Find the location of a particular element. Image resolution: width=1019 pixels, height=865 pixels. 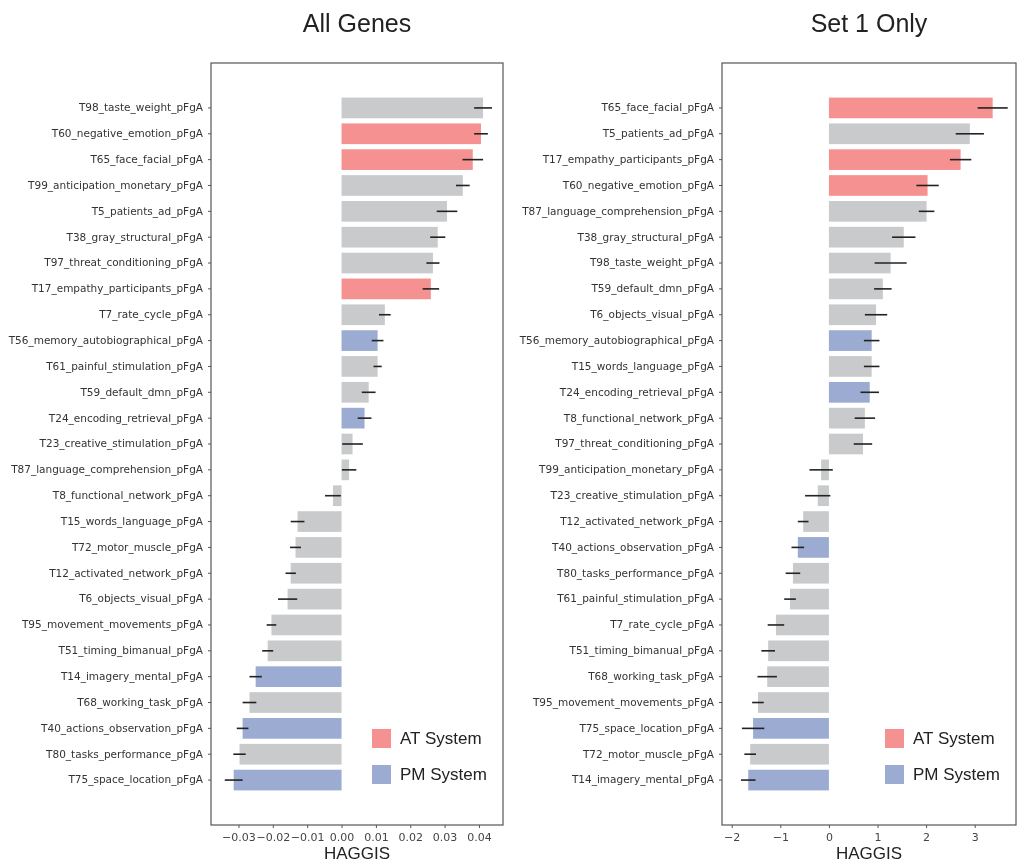

y-tick-label: T40_actions_observation_pFgA is located at coordinates (633, 547).